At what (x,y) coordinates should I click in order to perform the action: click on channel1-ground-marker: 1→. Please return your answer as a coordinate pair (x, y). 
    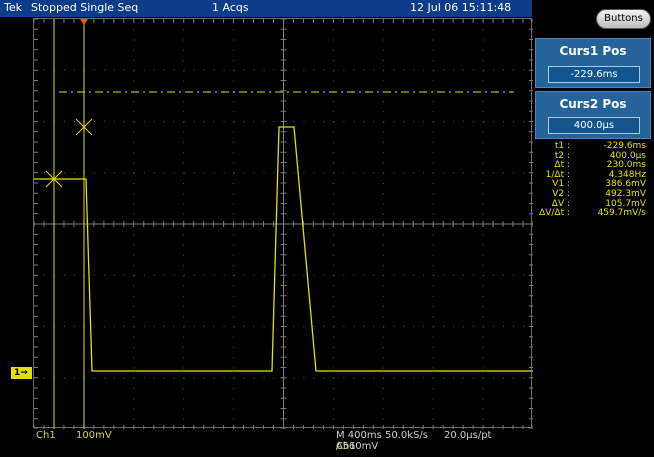
    Looking at the image, I should click on (21, 373).